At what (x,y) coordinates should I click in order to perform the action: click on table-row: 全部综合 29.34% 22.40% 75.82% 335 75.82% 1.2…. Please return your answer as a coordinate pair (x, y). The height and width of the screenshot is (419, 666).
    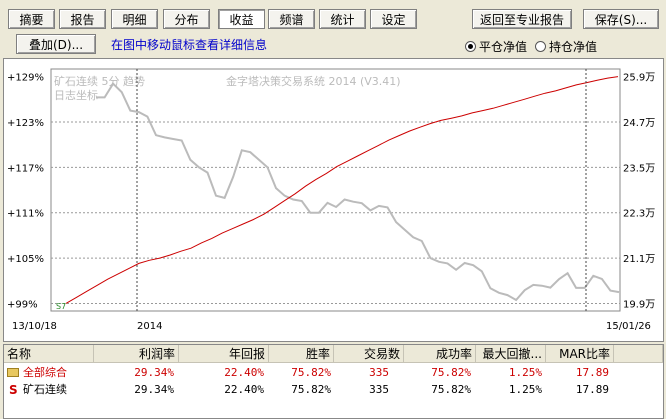
    Looking at the image, I should click on (333, 373).